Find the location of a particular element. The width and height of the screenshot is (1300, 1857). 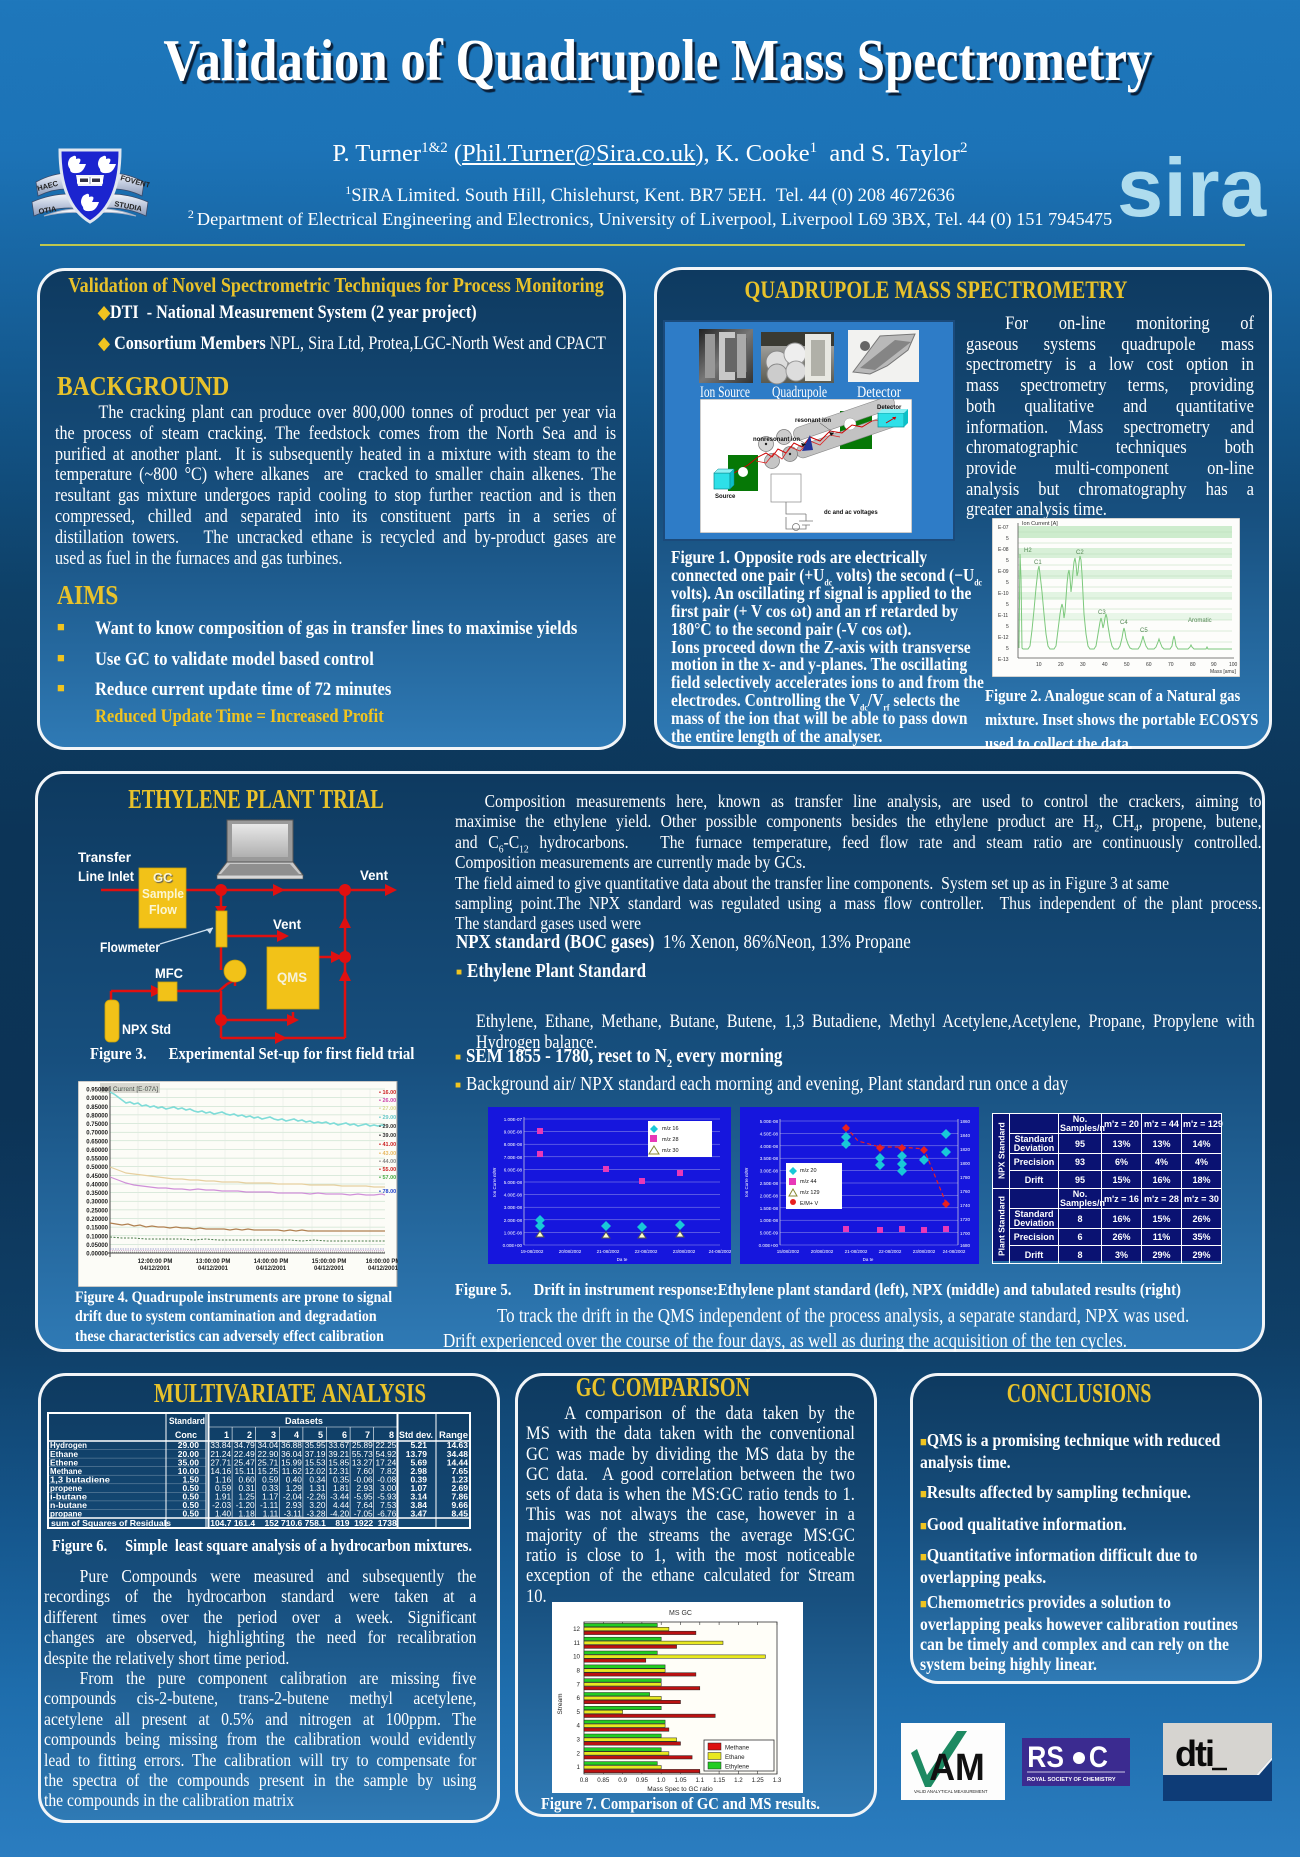

svg-text: 6.00E-08 is located at coordinates (513, 1169).